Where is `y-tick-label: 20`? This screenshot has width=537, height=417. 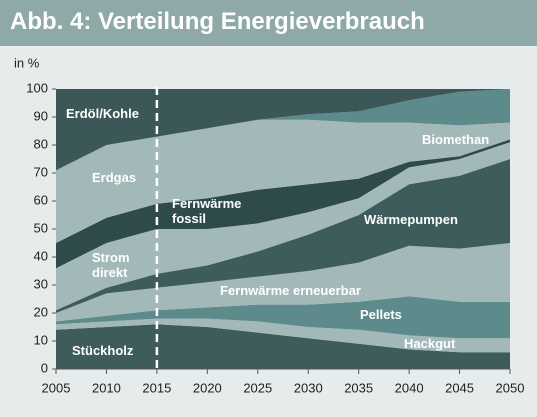 y-tick-label: 20 is located at coordinates (41, 311).